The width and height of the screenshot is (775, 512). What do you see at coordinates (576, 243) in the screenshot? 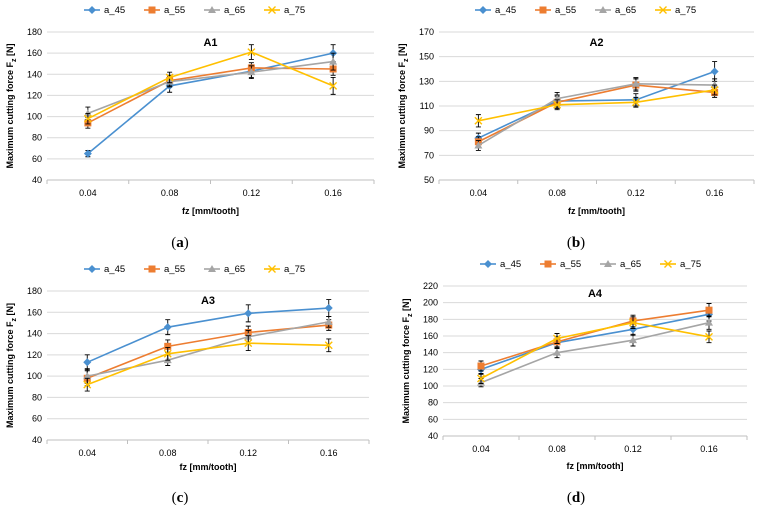
I see `caption-letter: b` at bounding box center [576, 243].